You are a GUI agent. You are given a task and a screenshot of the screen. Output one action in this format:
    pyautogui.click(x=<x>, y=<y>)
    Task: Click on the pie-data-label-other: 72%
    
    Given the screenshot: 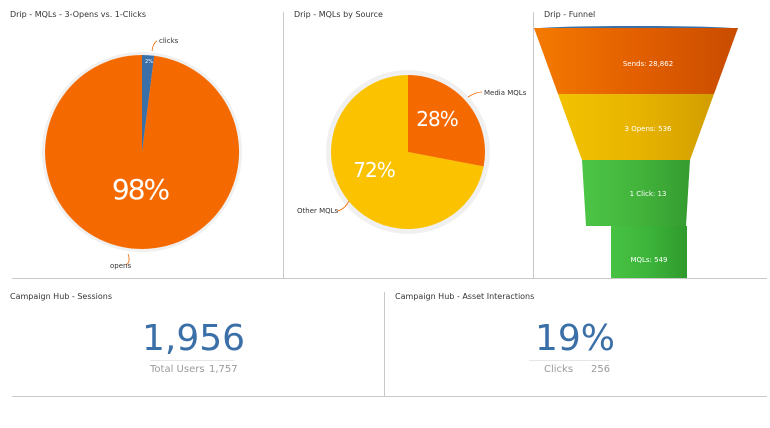 What is the action you would take?
    pyautogui.click(x=373, y=170)
    